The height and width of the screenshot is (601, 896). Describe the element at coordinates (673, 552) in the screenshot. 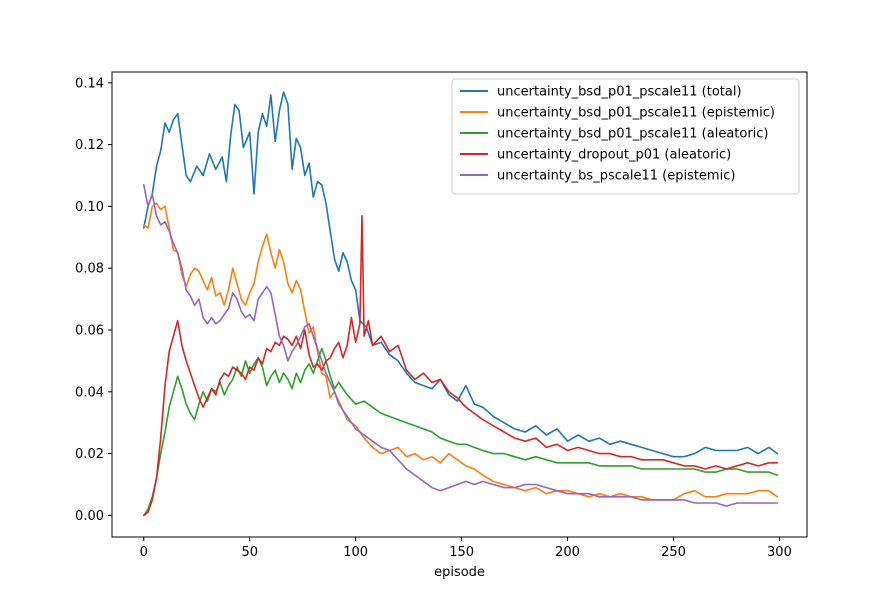

I see `x-tick-label: 250` at that location.